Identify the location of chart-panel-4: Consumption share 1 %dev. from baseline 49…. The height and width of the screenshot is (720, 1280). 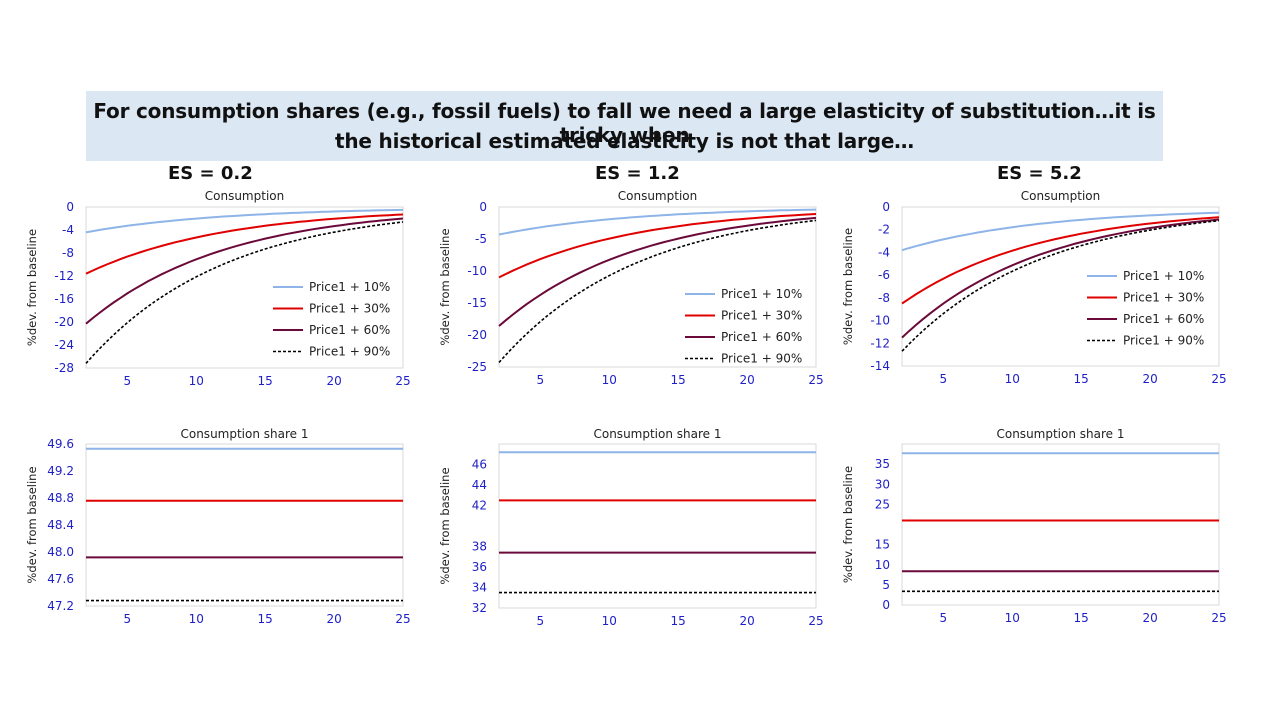
(218, 526).